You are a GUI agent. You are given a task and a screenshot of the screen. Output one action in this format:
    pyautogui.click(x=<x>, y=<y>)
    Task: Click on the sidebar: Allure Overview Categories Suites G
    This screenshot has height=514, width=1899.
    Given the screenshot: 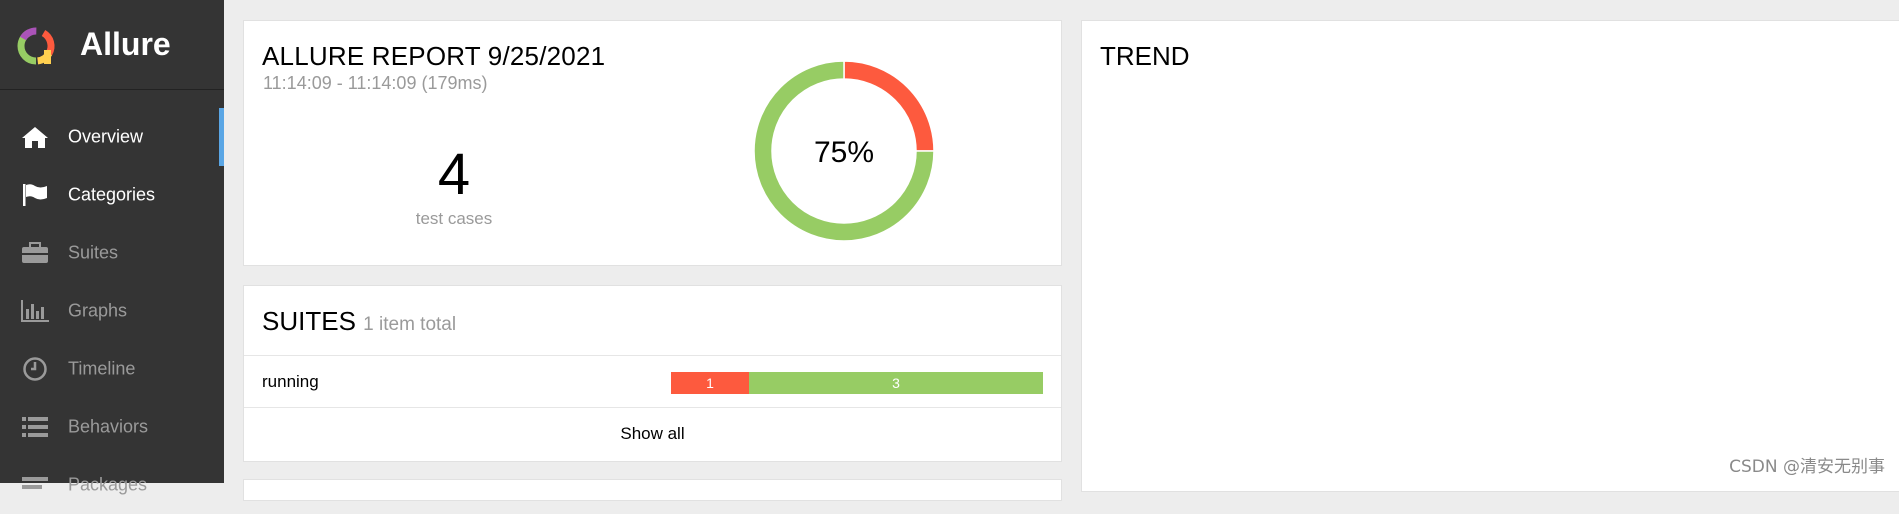 What is the action you would take?
    pyautogui.click(x=112, y=247)
    